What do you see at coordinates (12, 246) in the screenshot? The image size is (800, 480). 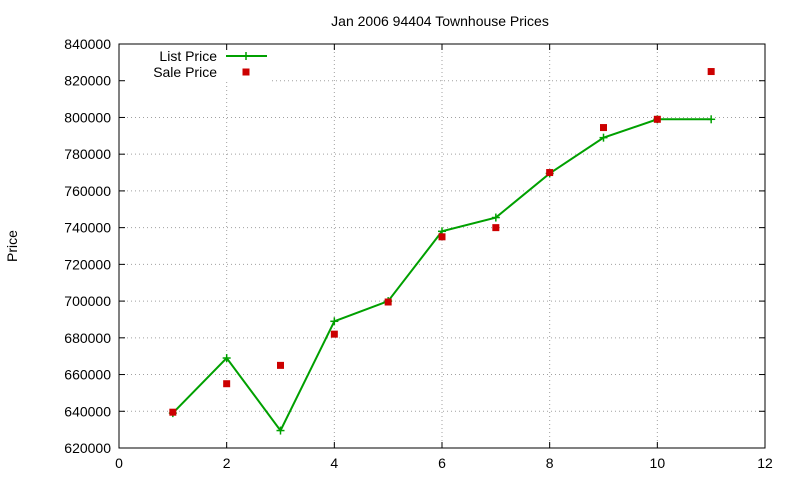 I see `y-axis-label: Price` at bounding box center [12, 246].